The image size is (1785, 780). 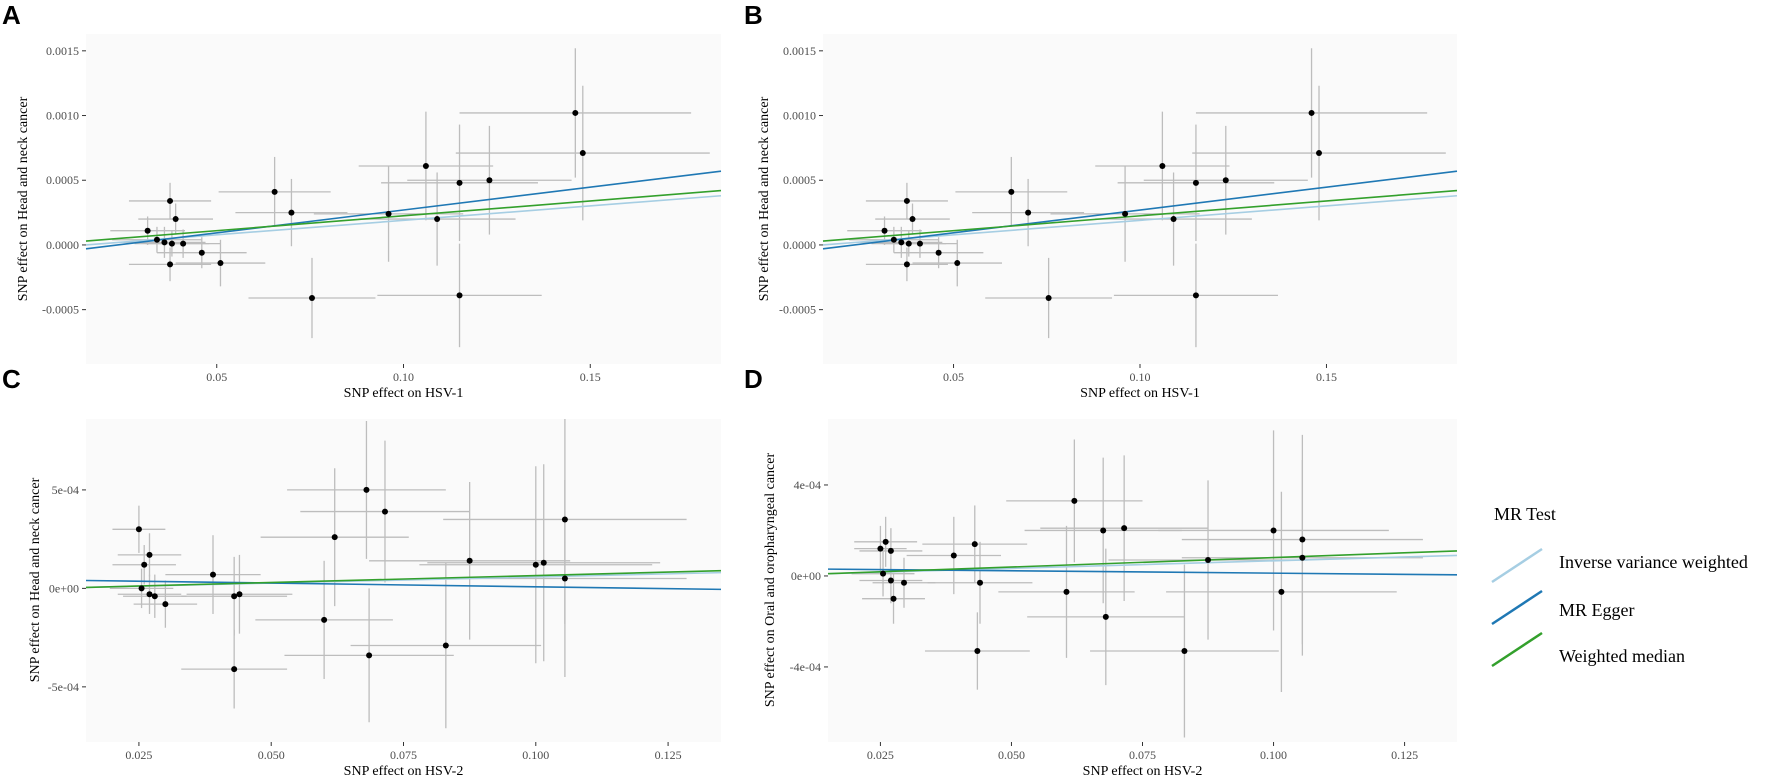 What do you see at coordinates (753, 15) in the screenshot?
I see `panel-letter-b: B` at bounding box center [753, 15].